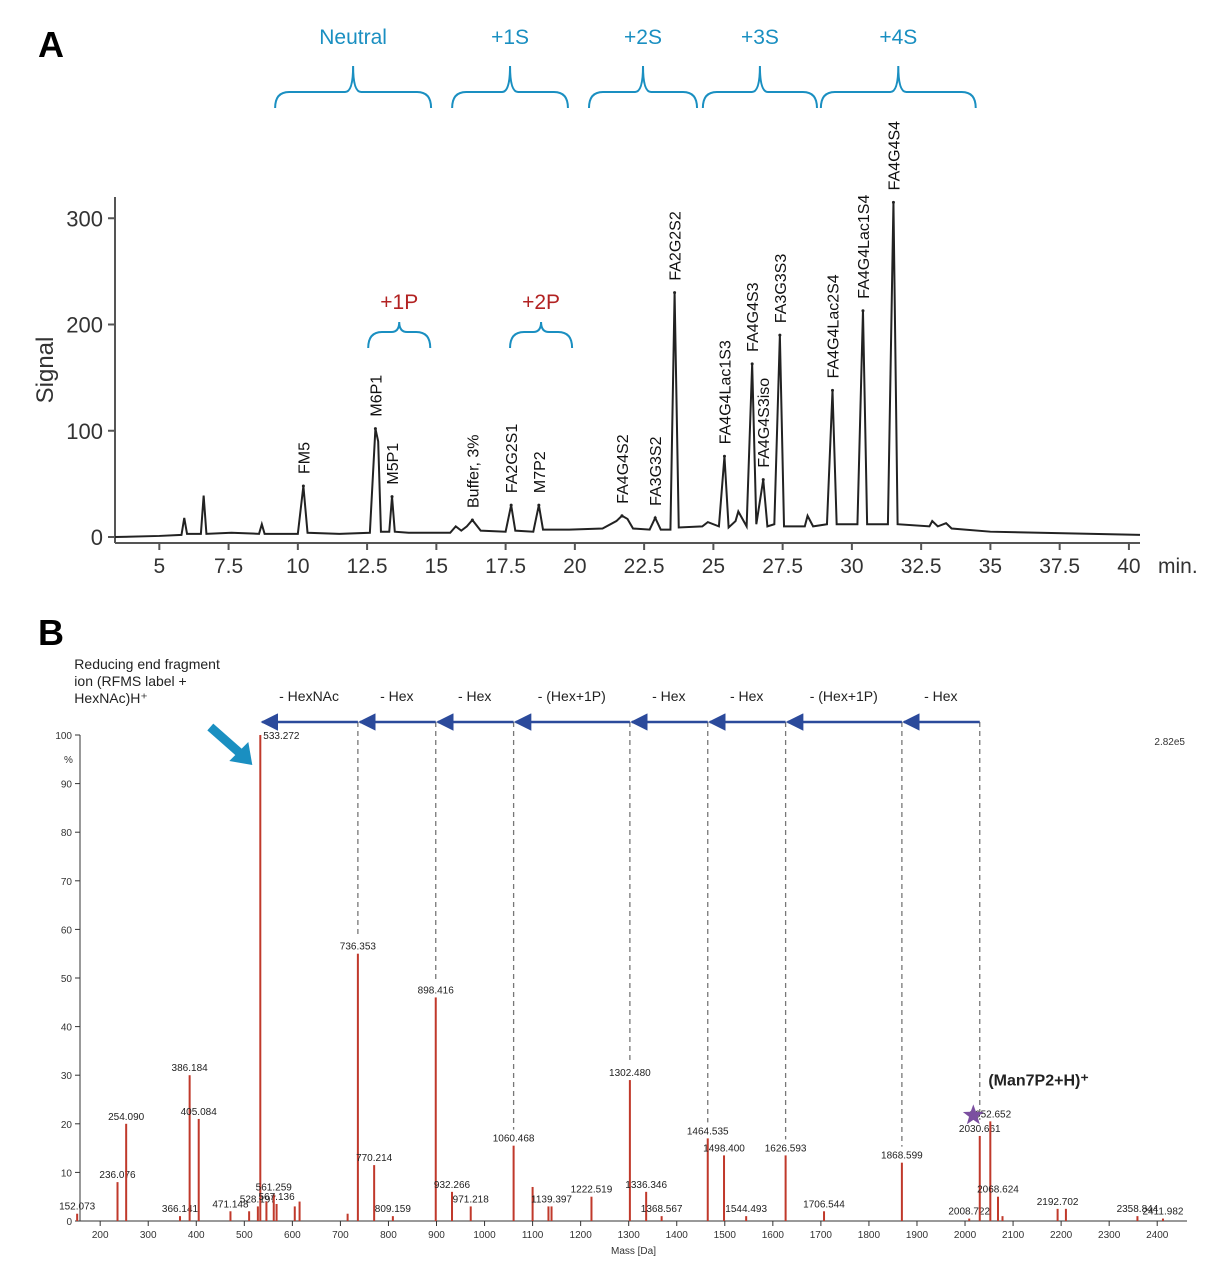  What do you see at coordinates (1178, 566) in the screenshot?
I see `x-axis-label: min.` at bounding box center [1178, 566].